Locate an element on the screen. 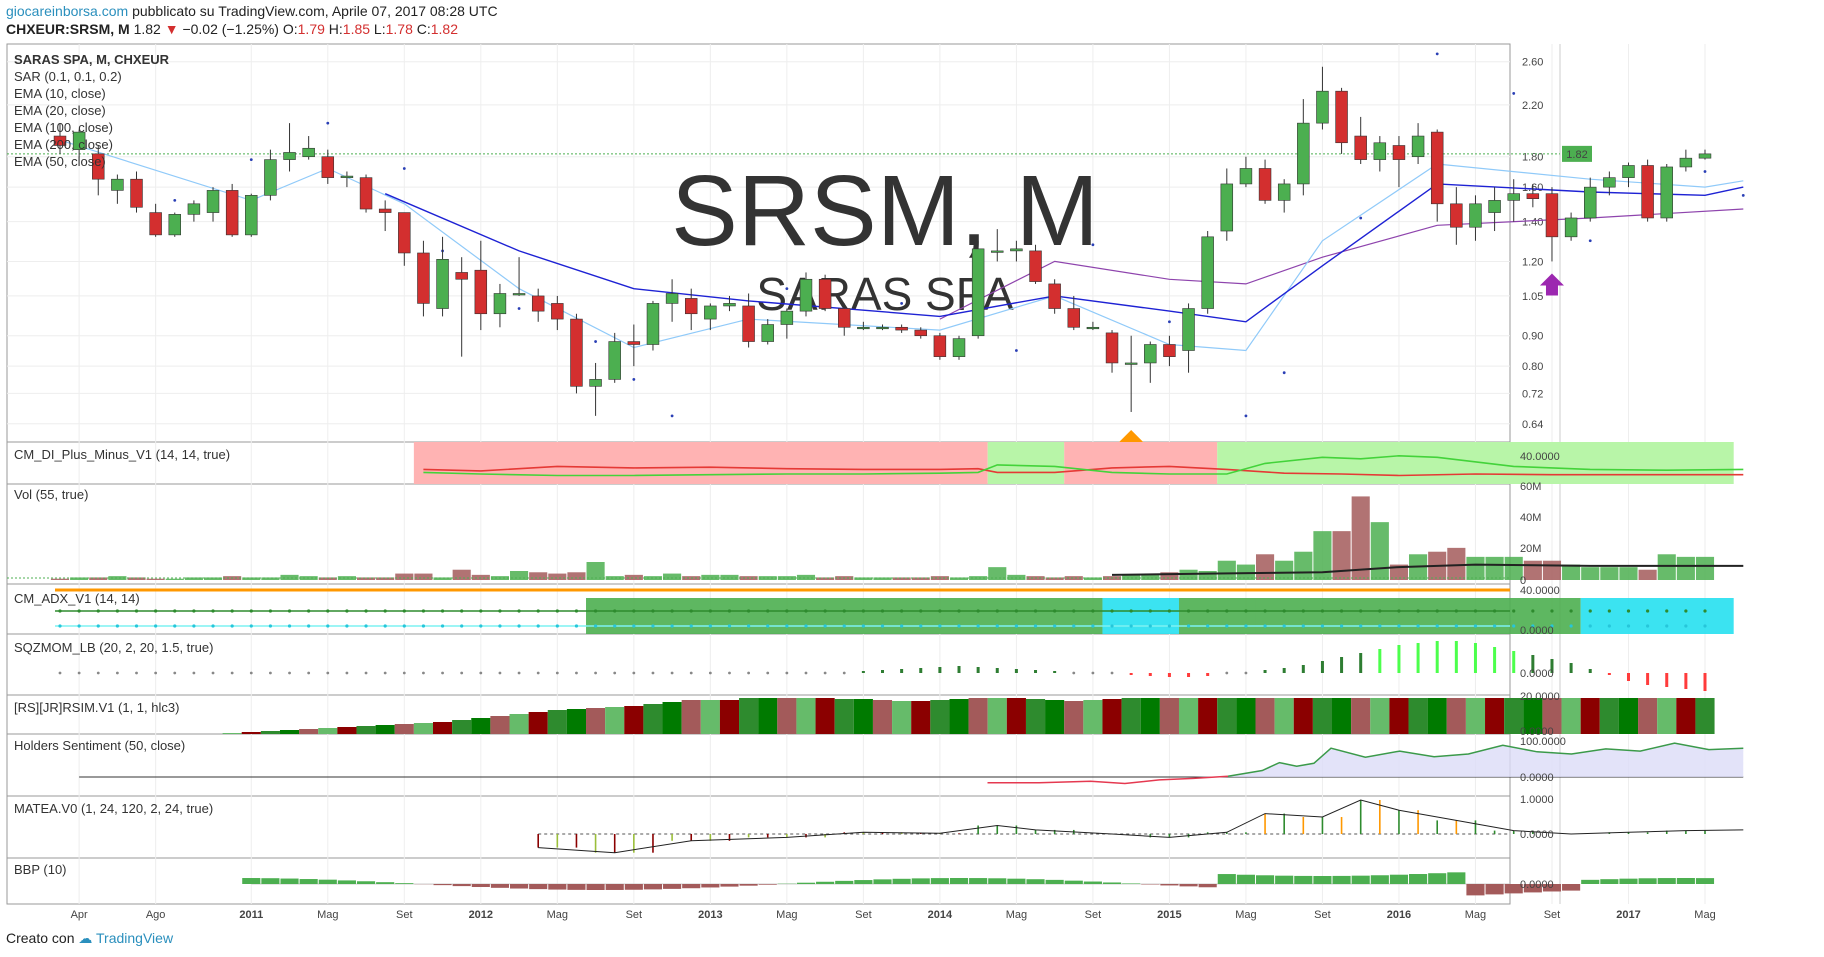 This screenshot has width=1824, height=957. brand-link: giocareinborsa.com is located at coordinates (67, 11).